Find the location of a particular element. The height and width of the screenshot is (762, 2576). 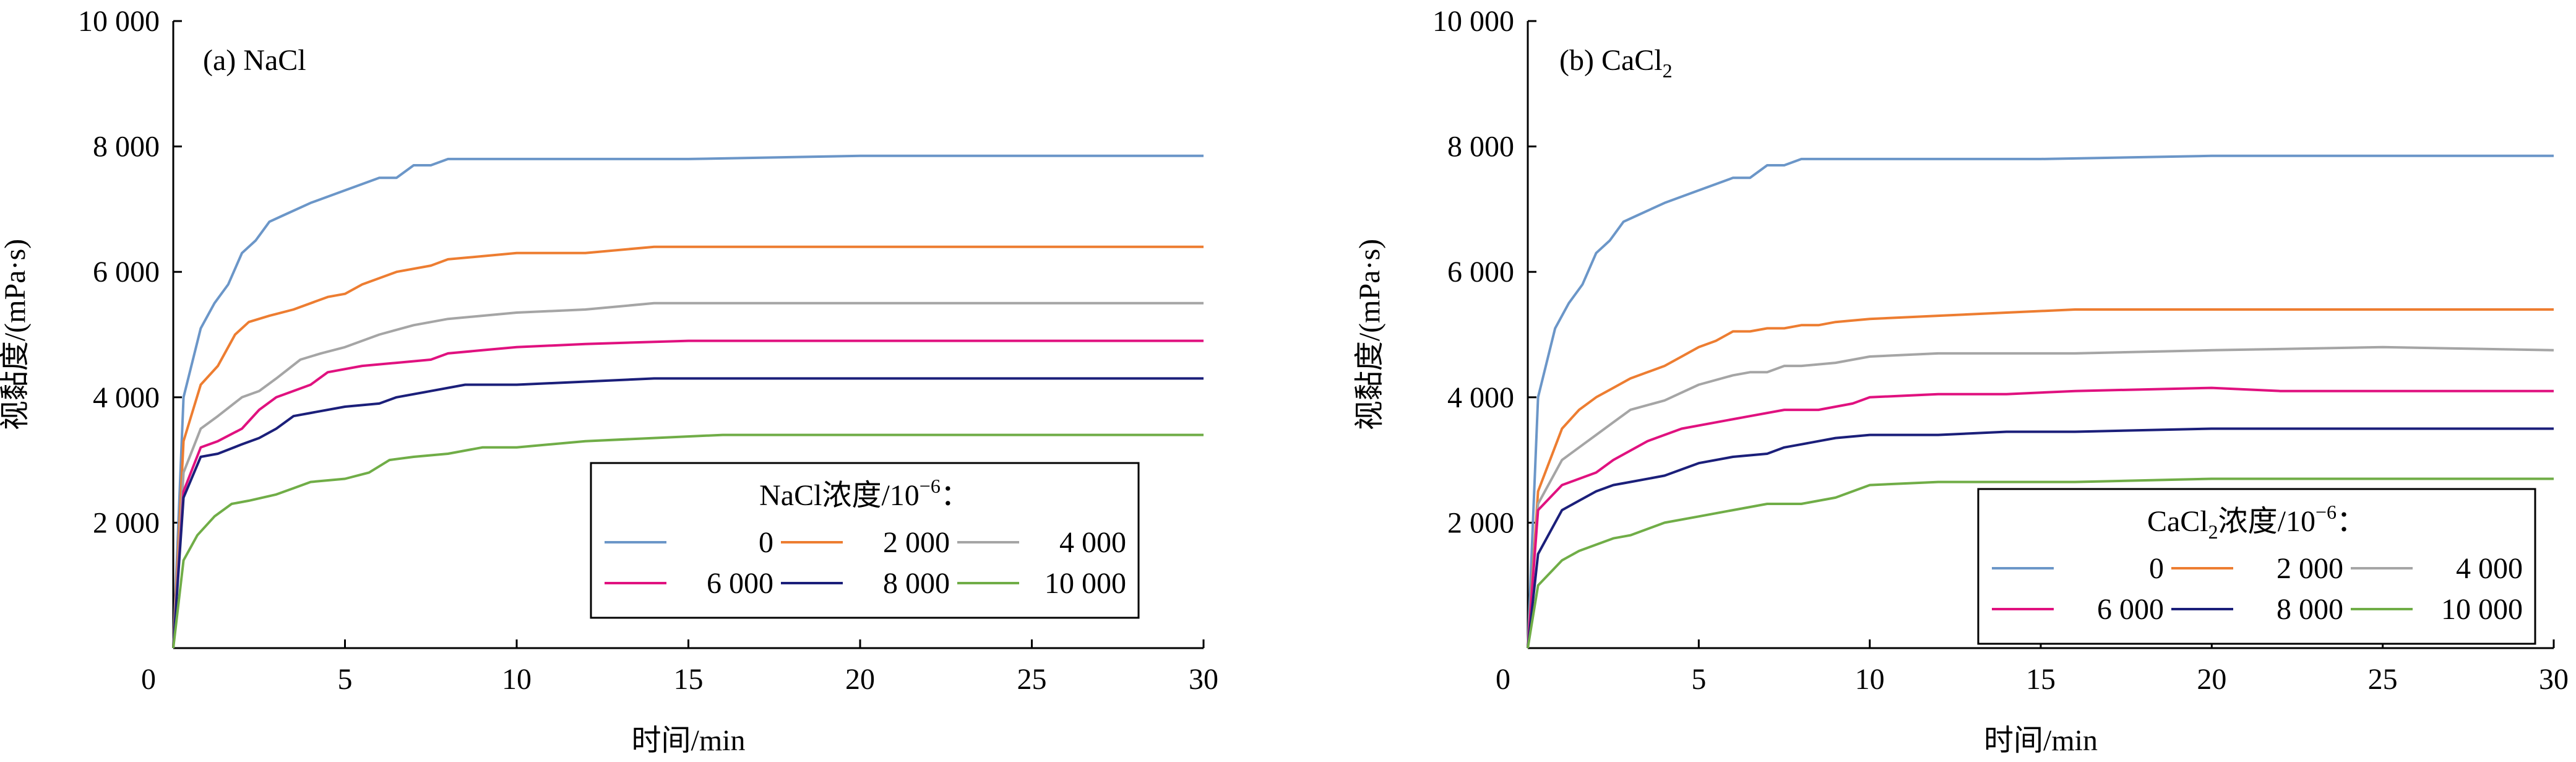

panel-label-text: (a) NaCl is located at coordinates (254, 60).